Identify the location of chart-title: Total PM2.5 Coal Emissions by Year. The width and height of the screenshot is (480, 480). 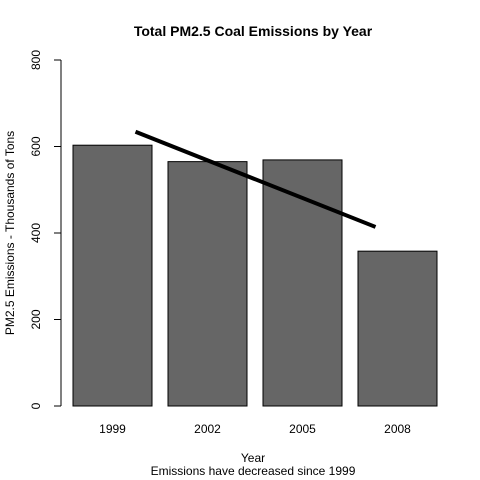
(253, 31).